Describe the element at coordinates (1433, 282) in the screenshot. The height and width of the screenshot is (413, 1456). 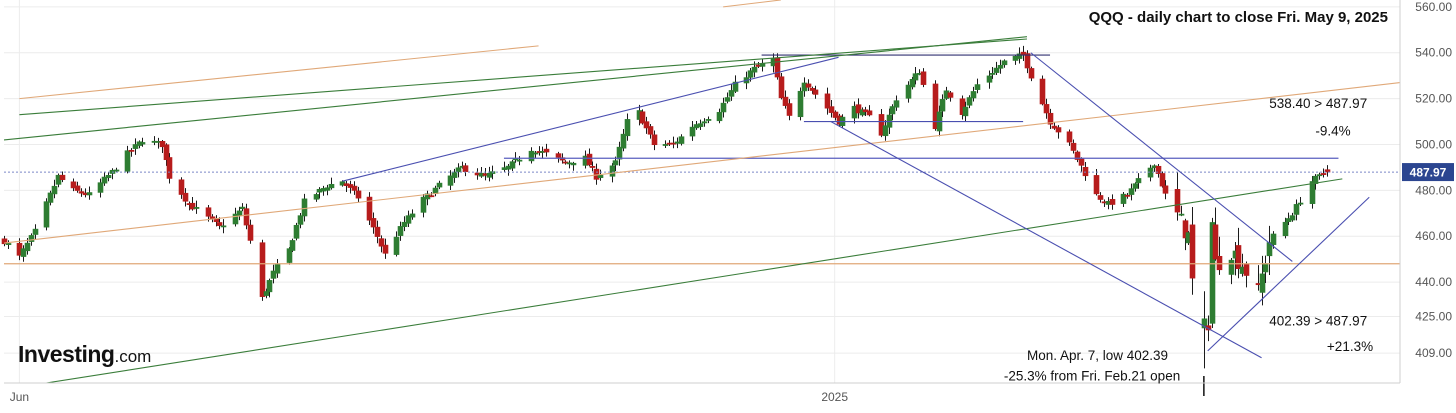
I see `y-tick-label: 440.00` at that location.